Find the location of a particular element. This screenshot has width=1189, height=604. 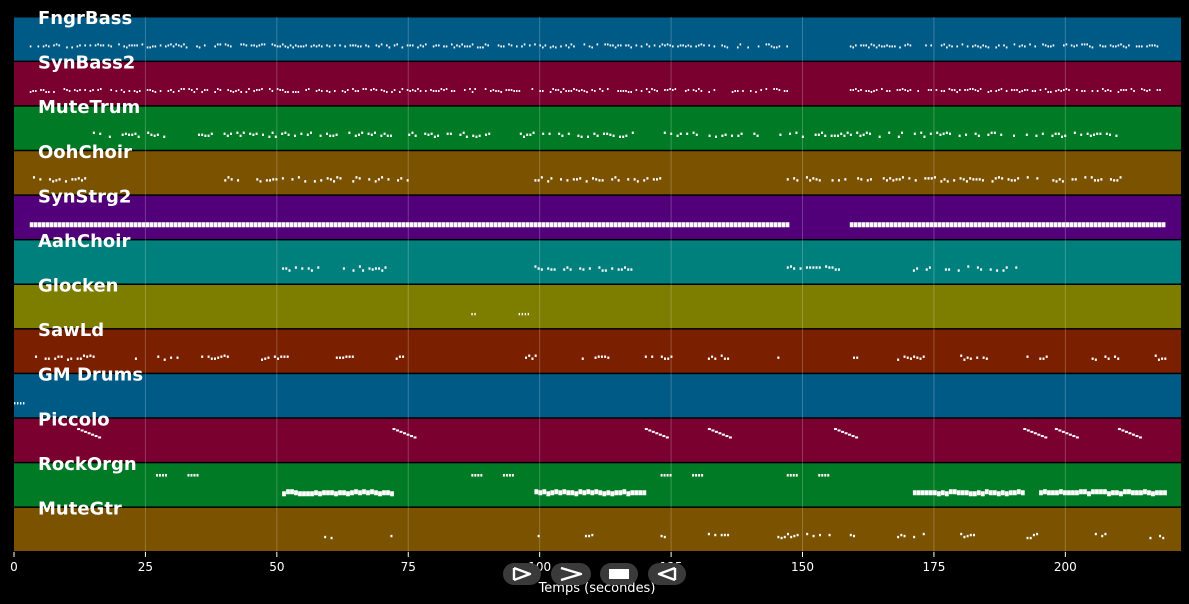

track-label: SynStrg2 is located at coordinates (84, 196).